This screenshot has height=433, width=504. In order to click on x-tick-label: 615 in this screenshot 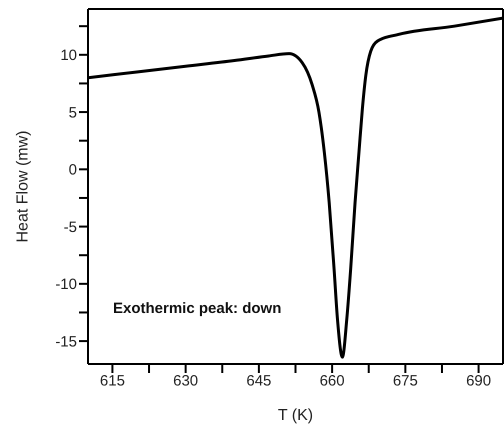, I will do `click(112, 381)`.